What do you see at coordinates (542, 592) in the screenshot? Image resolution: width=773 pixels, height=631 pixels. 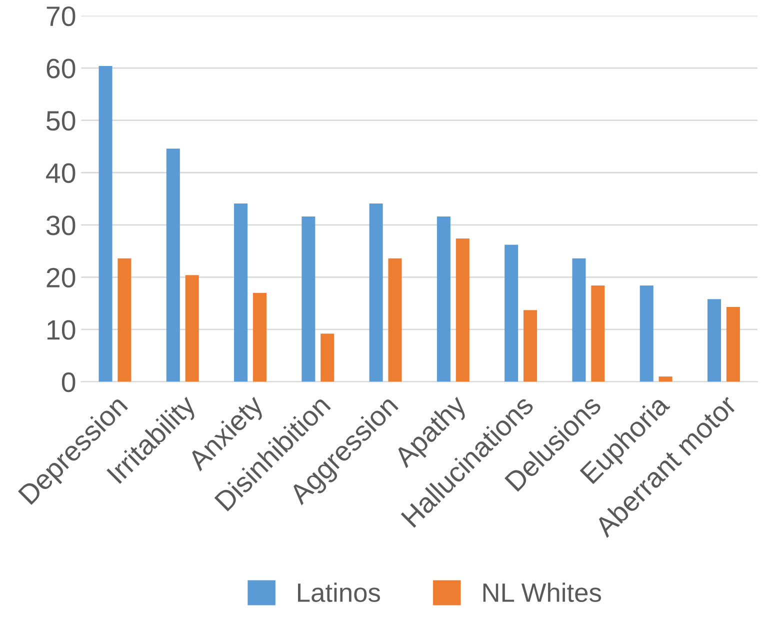 I see `legend-label: NL Whites` at bounding box center [542, 592].